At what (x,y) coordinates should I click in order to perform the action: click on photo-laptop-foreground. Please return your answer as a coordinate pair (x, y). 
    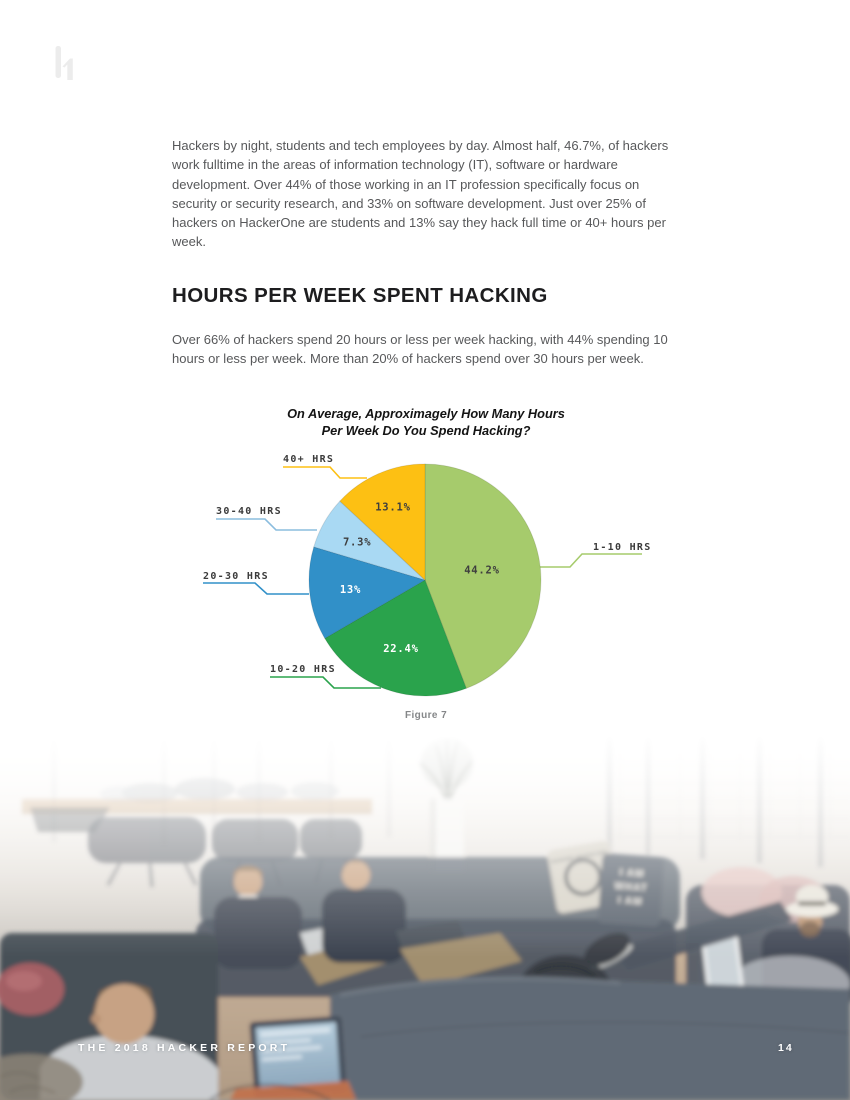
    Looking at the image, I should click on (293, 1058).